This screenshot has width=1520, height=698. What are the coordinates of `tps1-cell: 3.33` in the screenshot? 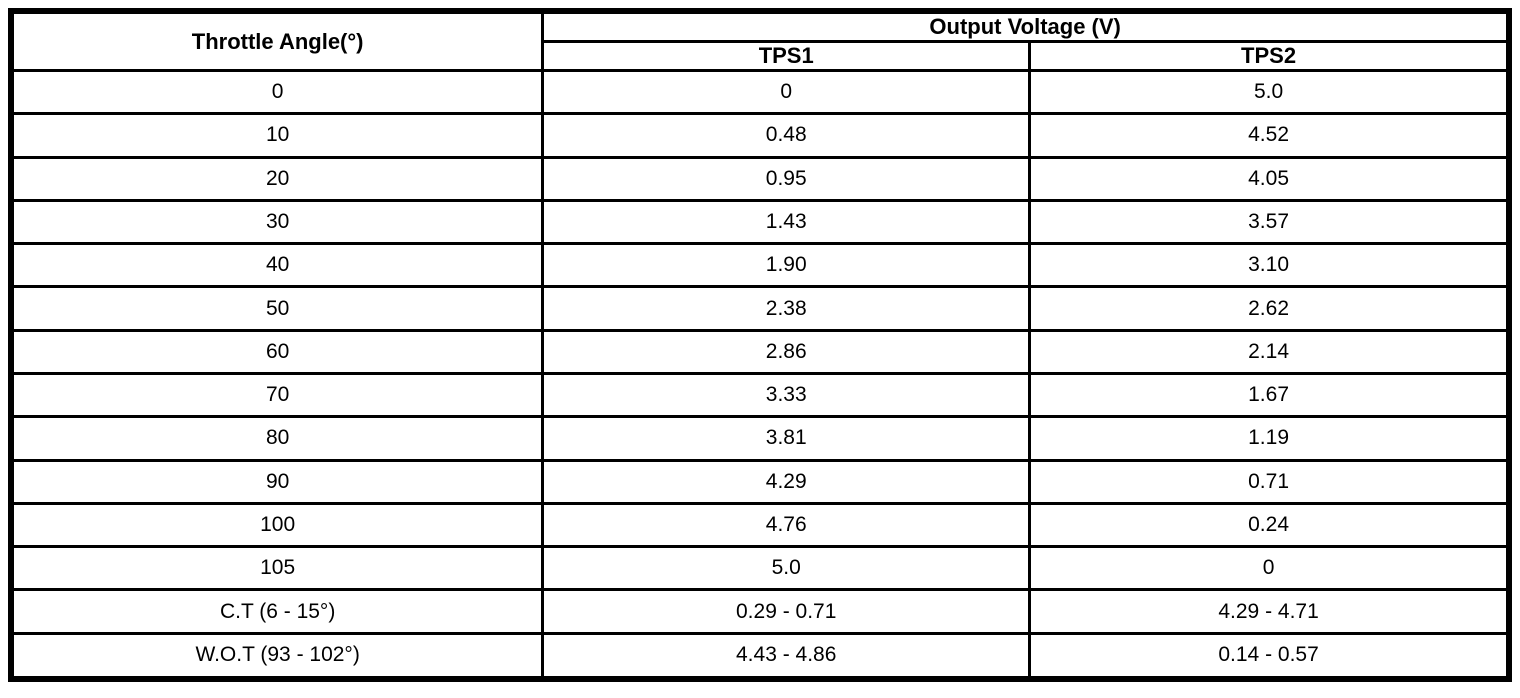 It's located at (786, 395).